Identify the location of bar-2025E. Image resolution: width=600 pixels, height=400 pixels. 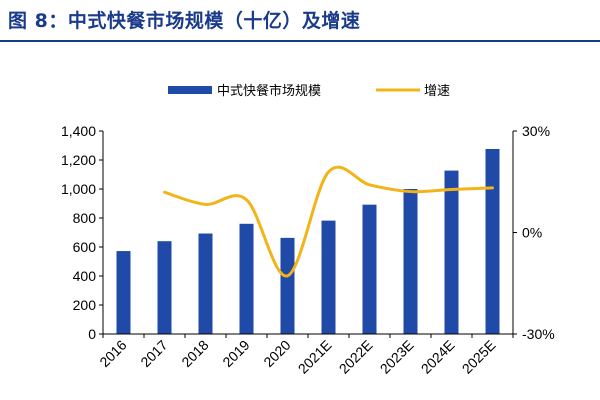
(492, 241).